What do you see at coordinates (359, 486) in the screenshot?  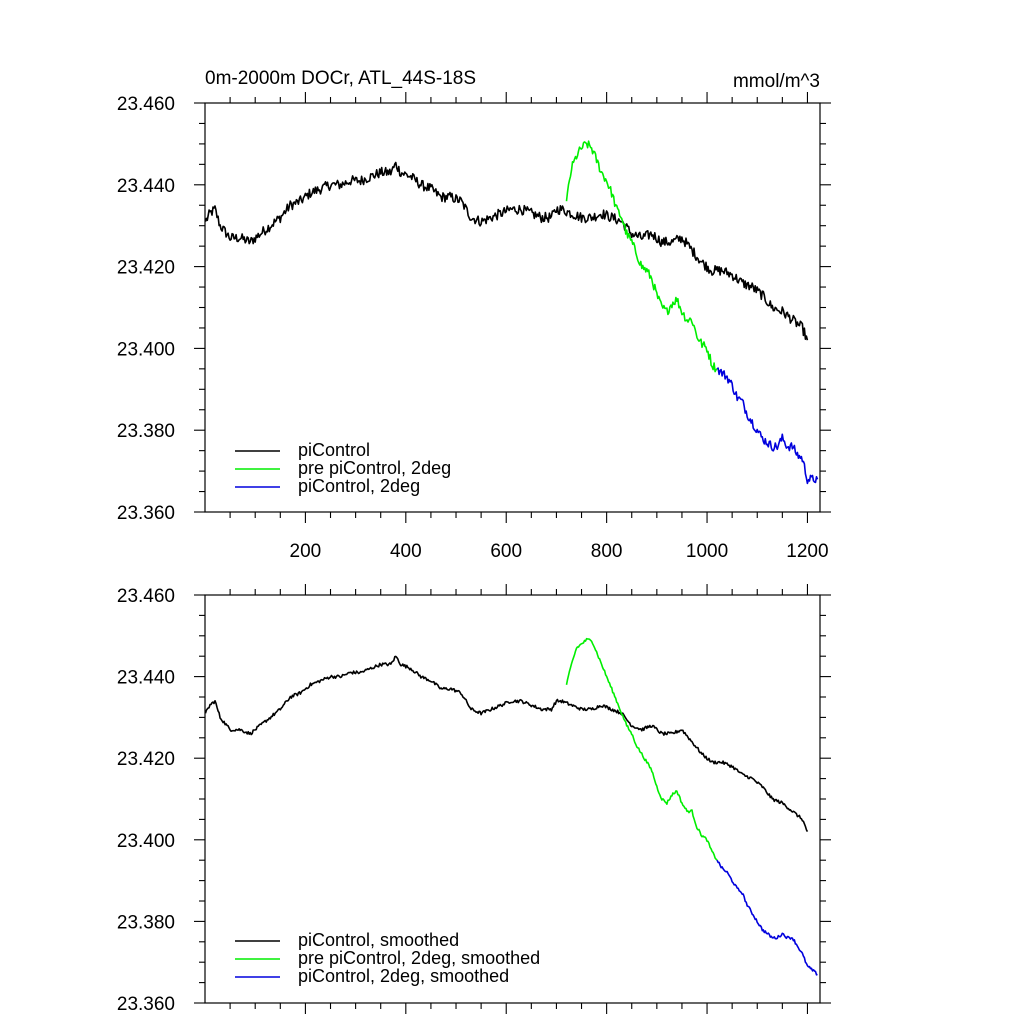 I see `legend-label: piControl, 2deg` at bounding box center [359, 486].